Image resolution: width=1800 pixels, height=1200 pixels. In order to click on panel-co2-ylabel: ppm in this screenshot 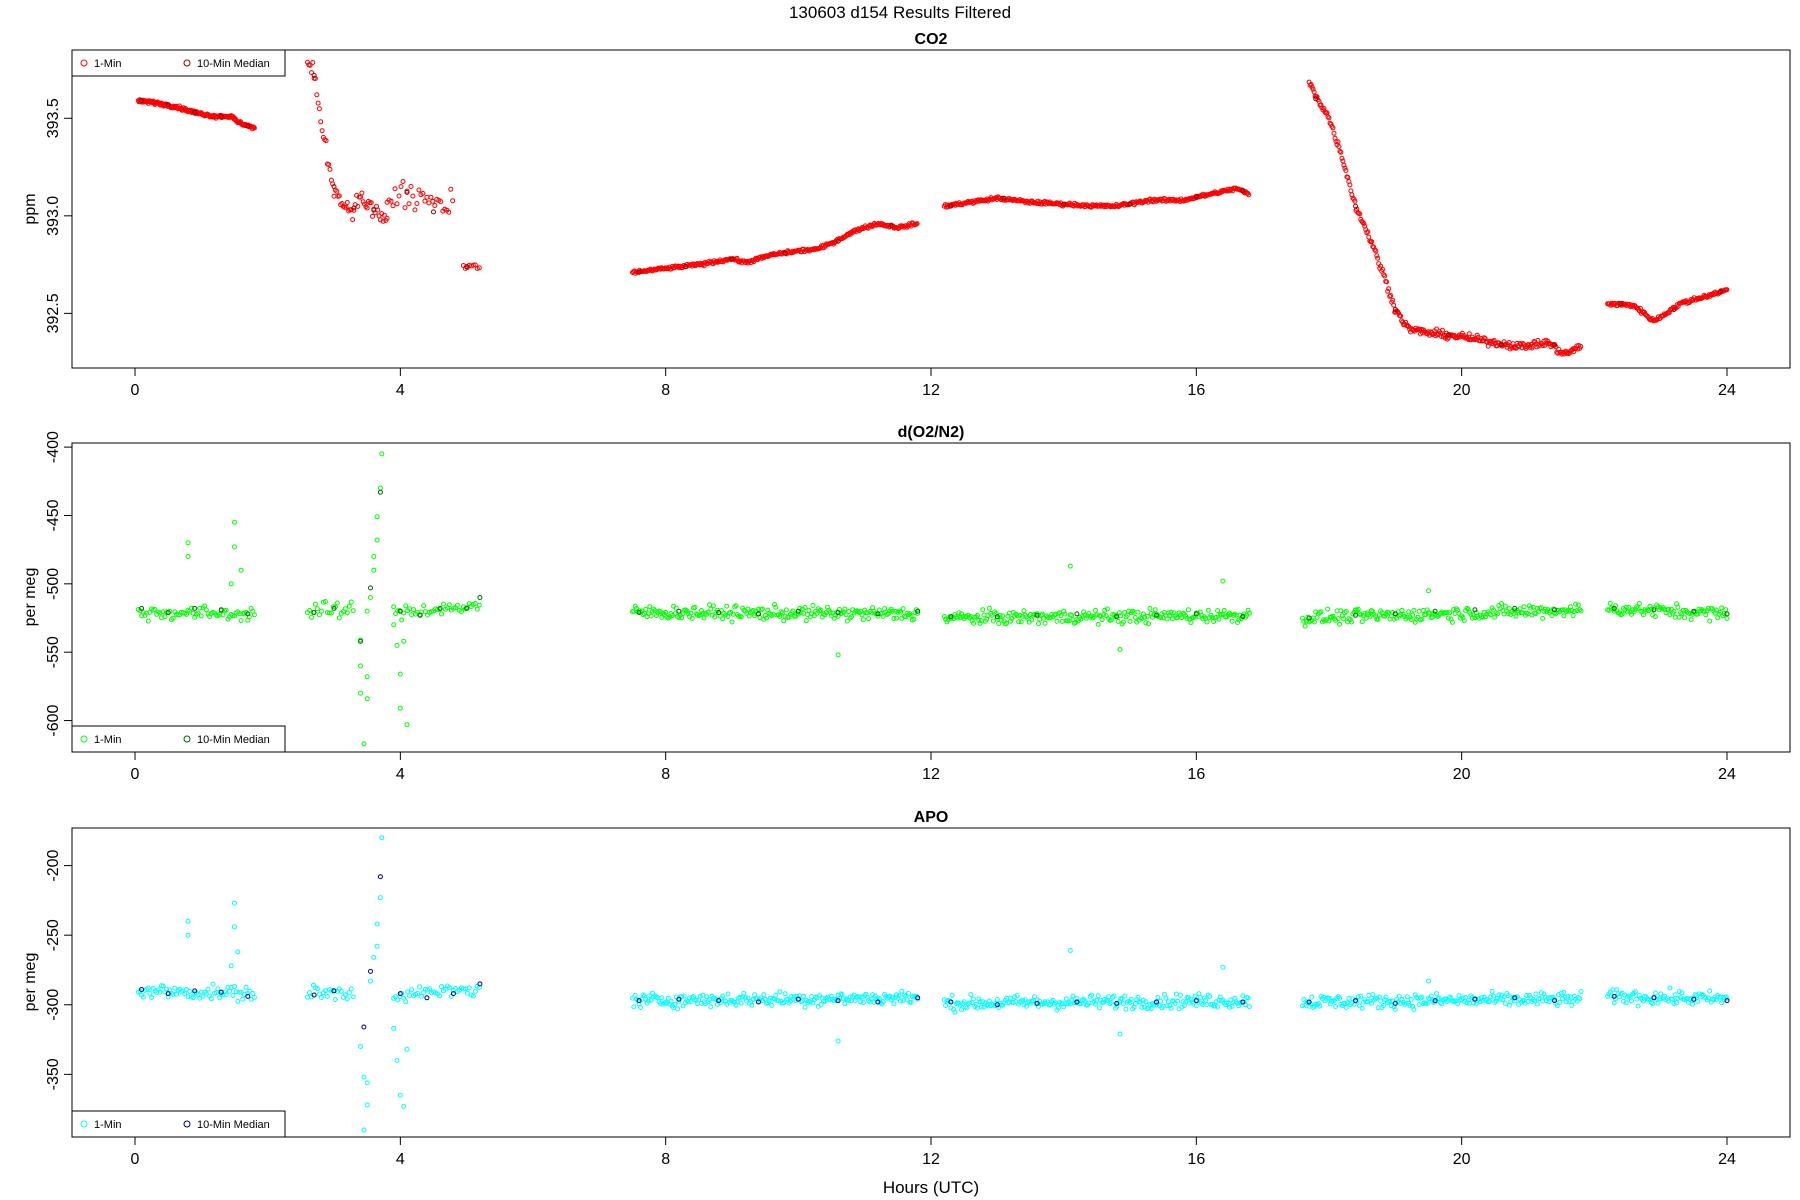, I will do `click(30, 208)`.